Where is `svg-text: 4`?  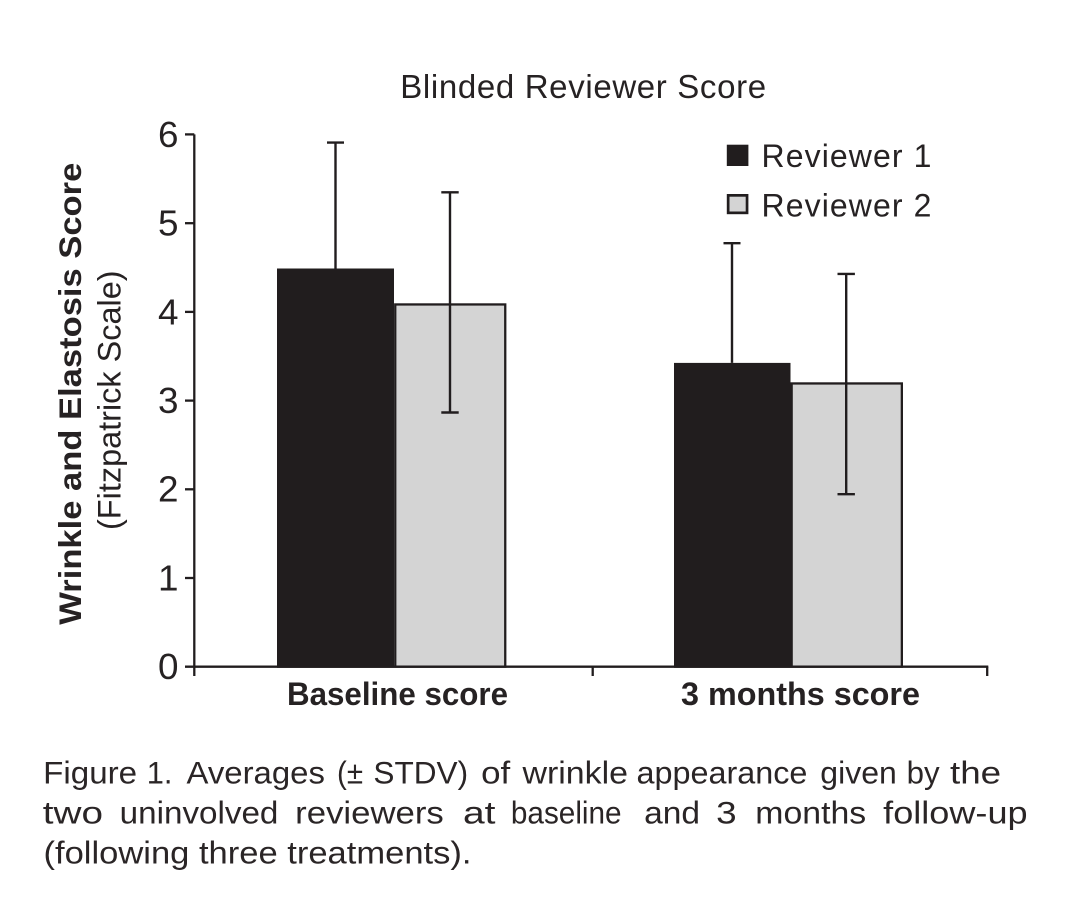
svg-text: 4 is located at coordinates (168, 311).